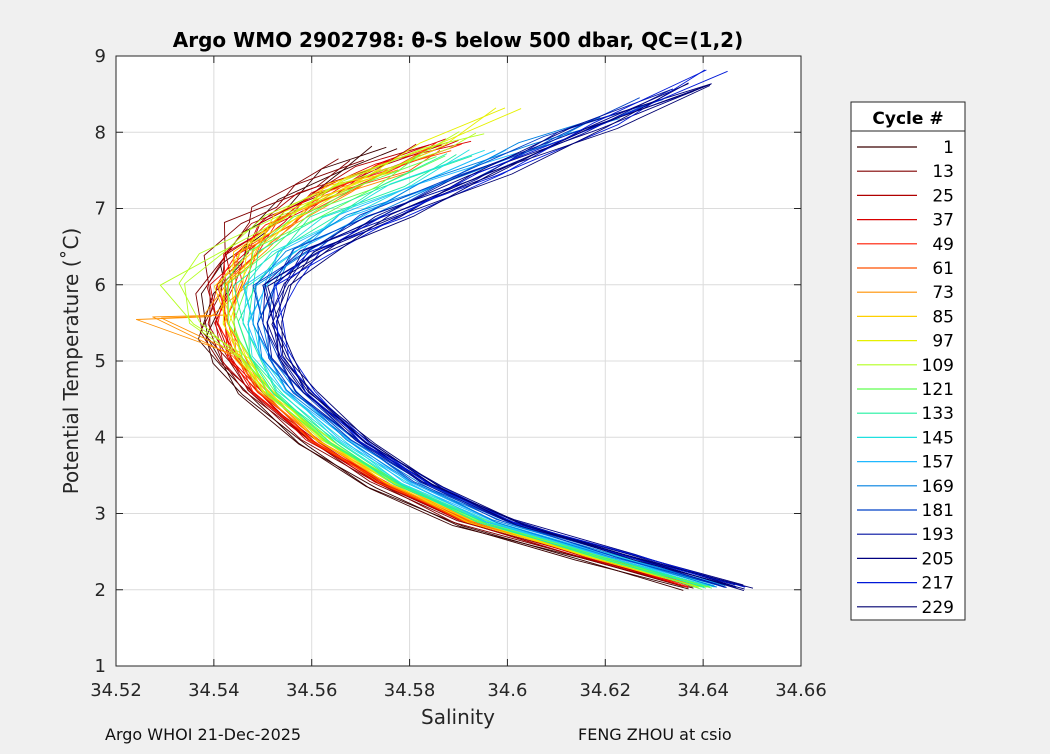 This screenshot has width=1050, height=754. What do you see at coordinates (907, 119) in the screenshot?
I see `legend-title: Cycle #` at bounding box center [907, 119].